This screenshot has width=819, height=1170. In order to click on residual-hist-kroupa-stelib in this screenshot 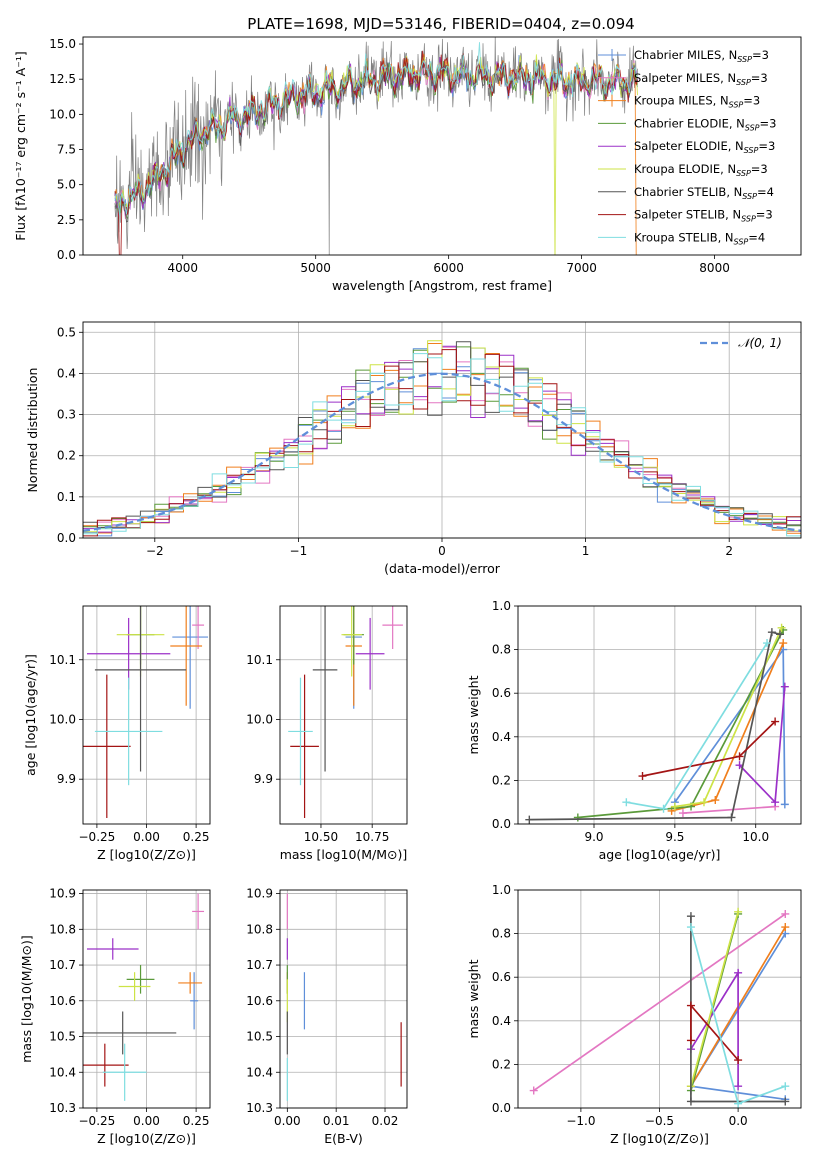, I will do `click(442, 445)`.